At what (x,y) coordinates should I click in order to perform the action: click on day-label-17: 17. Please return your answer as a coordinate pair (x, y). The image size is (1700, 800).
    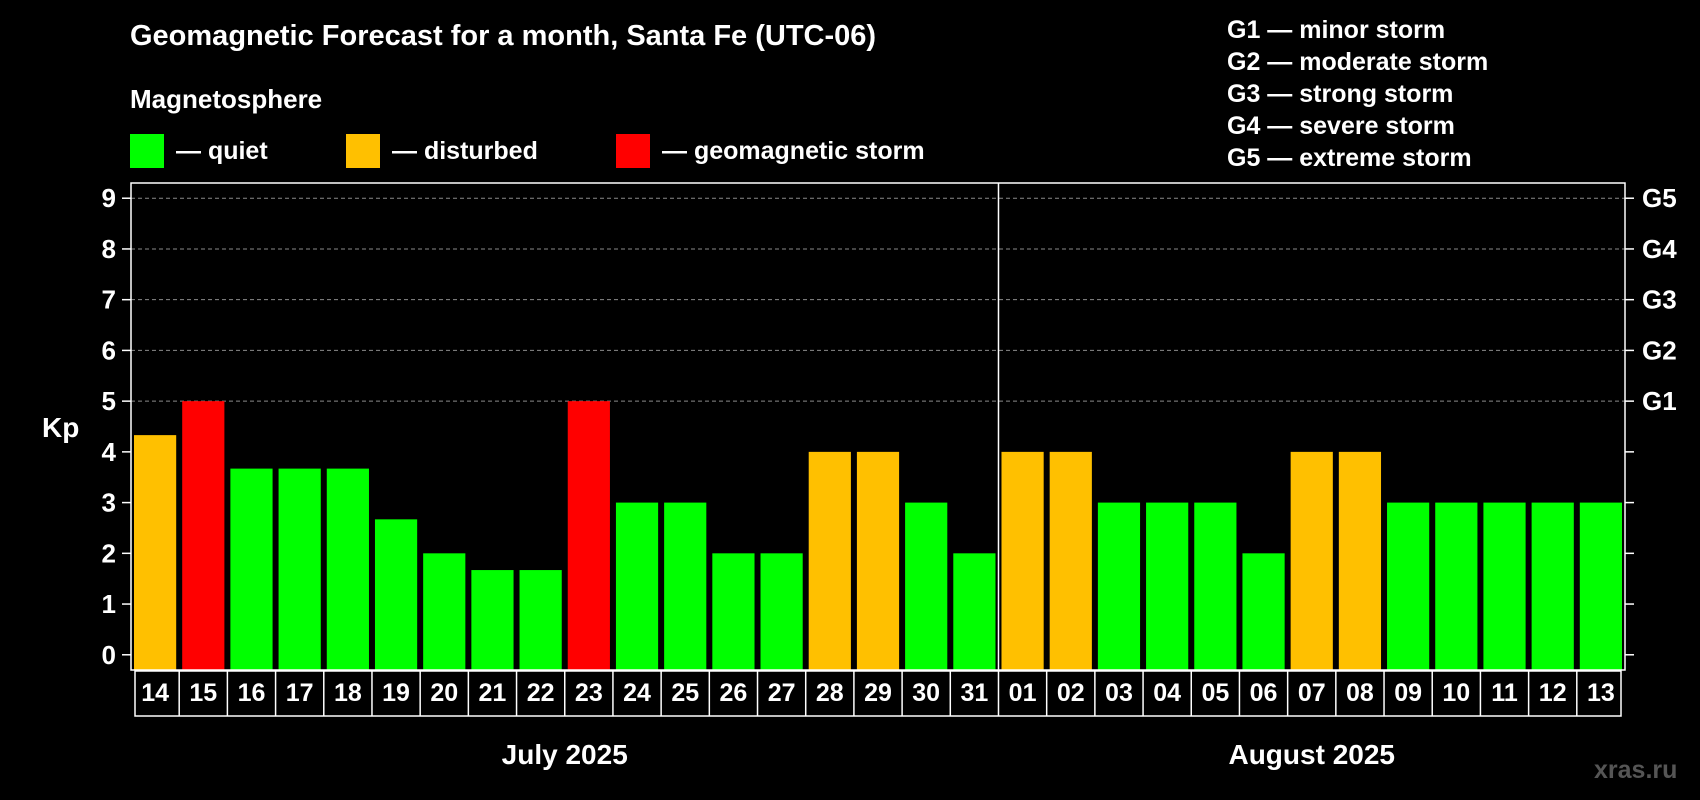
    Looking at the image, I should click on (300, 693).